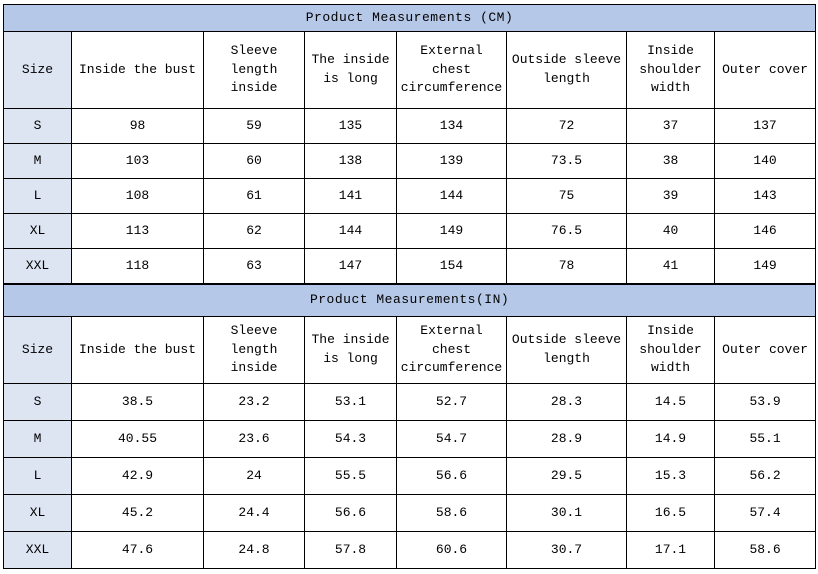  I want to click on cell: 61, so click(254, 196).